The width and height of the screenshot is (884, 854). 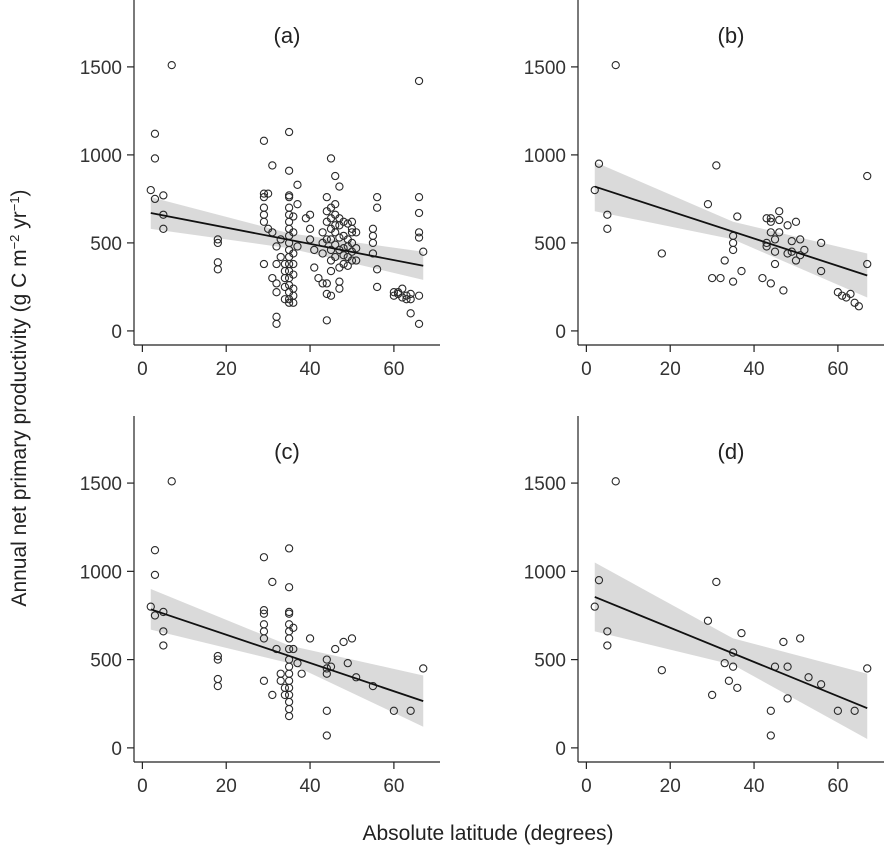 I want to click on x-tick-label: 20, so click(x=226, y=369).